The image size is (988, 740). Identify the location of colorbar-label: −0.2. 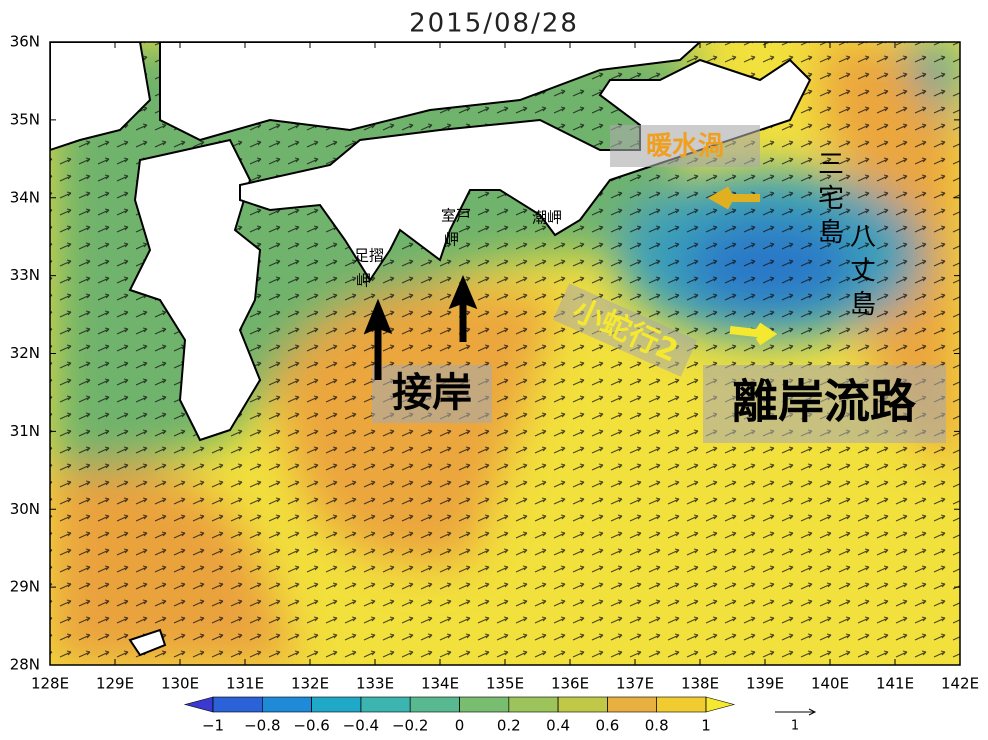
(410, 726).